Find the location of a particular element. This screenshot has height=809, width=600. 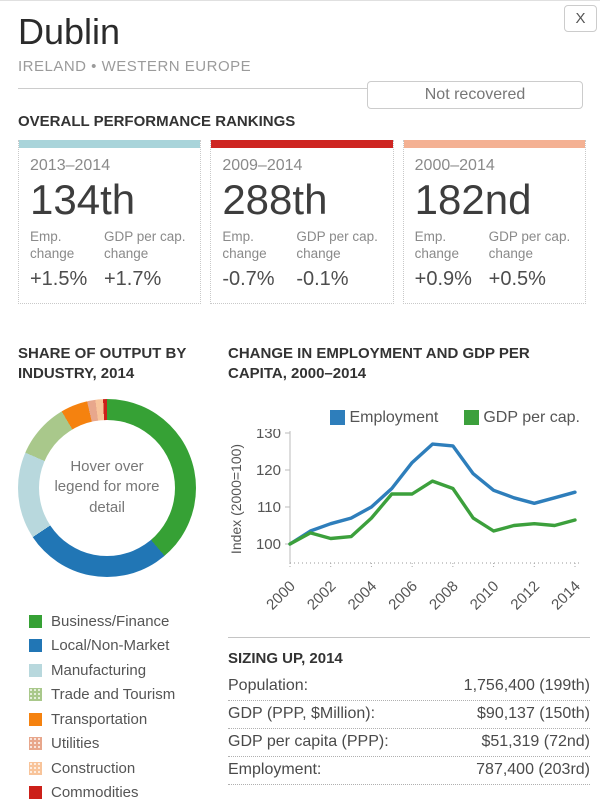

svg-text: Index (2000=100) is located at coordinates (236, 498).